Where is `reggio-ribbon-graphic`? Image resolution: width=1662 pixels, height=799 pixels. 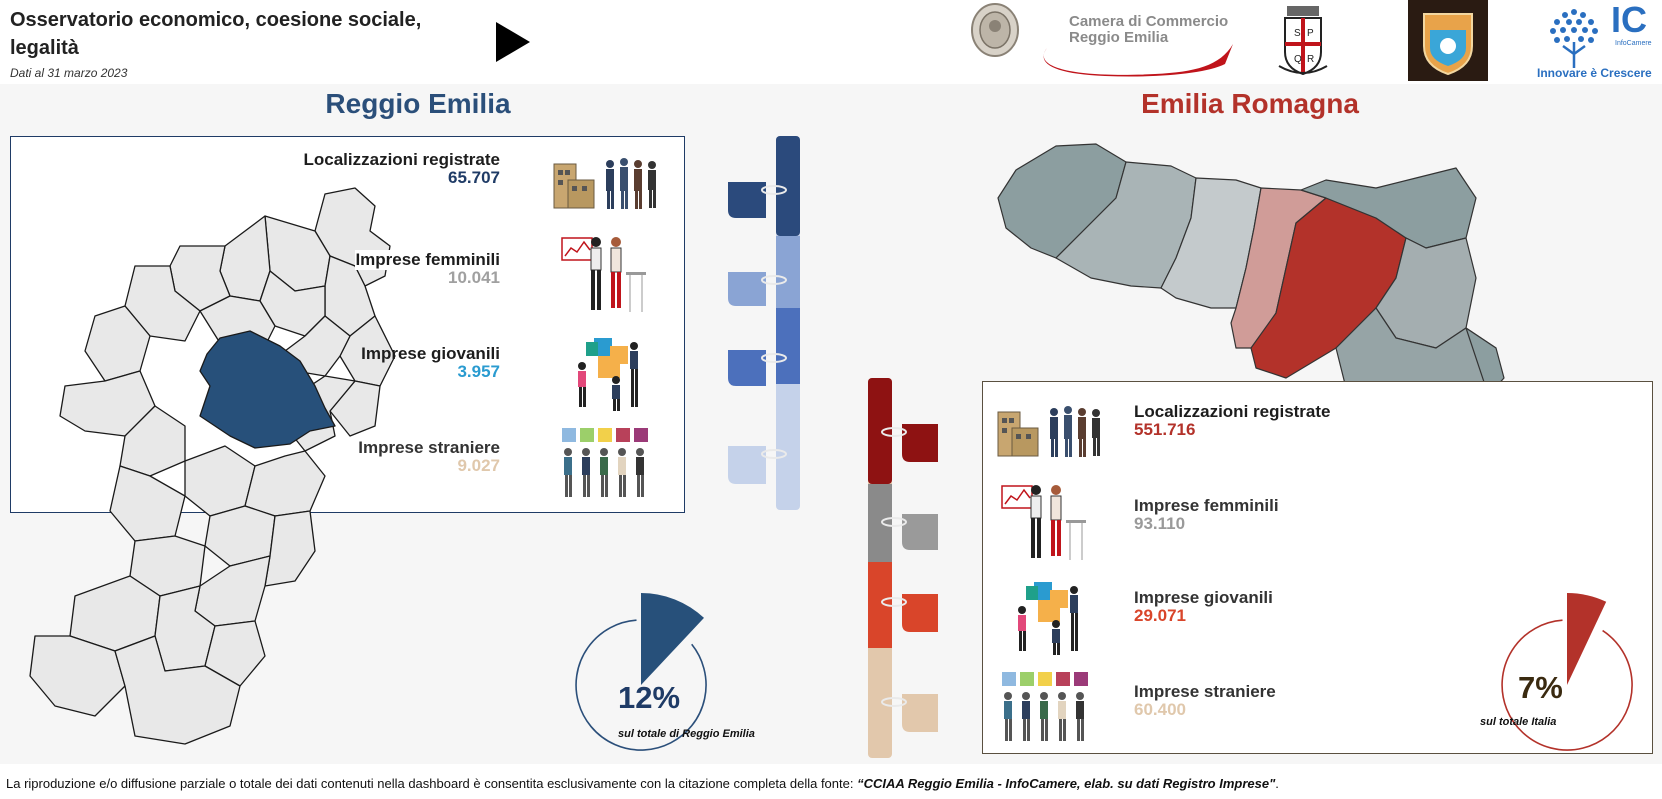
reggio-ribbon-graphic is located at coordinates (764, 323).